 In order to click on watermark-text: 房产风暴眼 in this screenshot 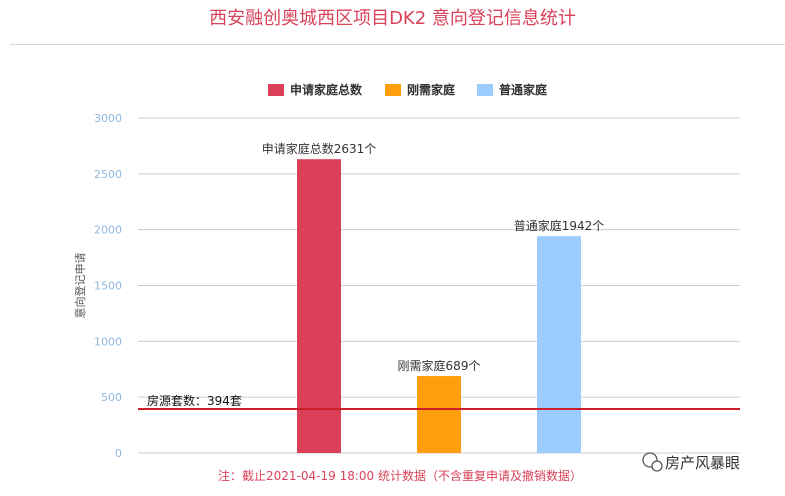, I will do `click(702, 463)`.